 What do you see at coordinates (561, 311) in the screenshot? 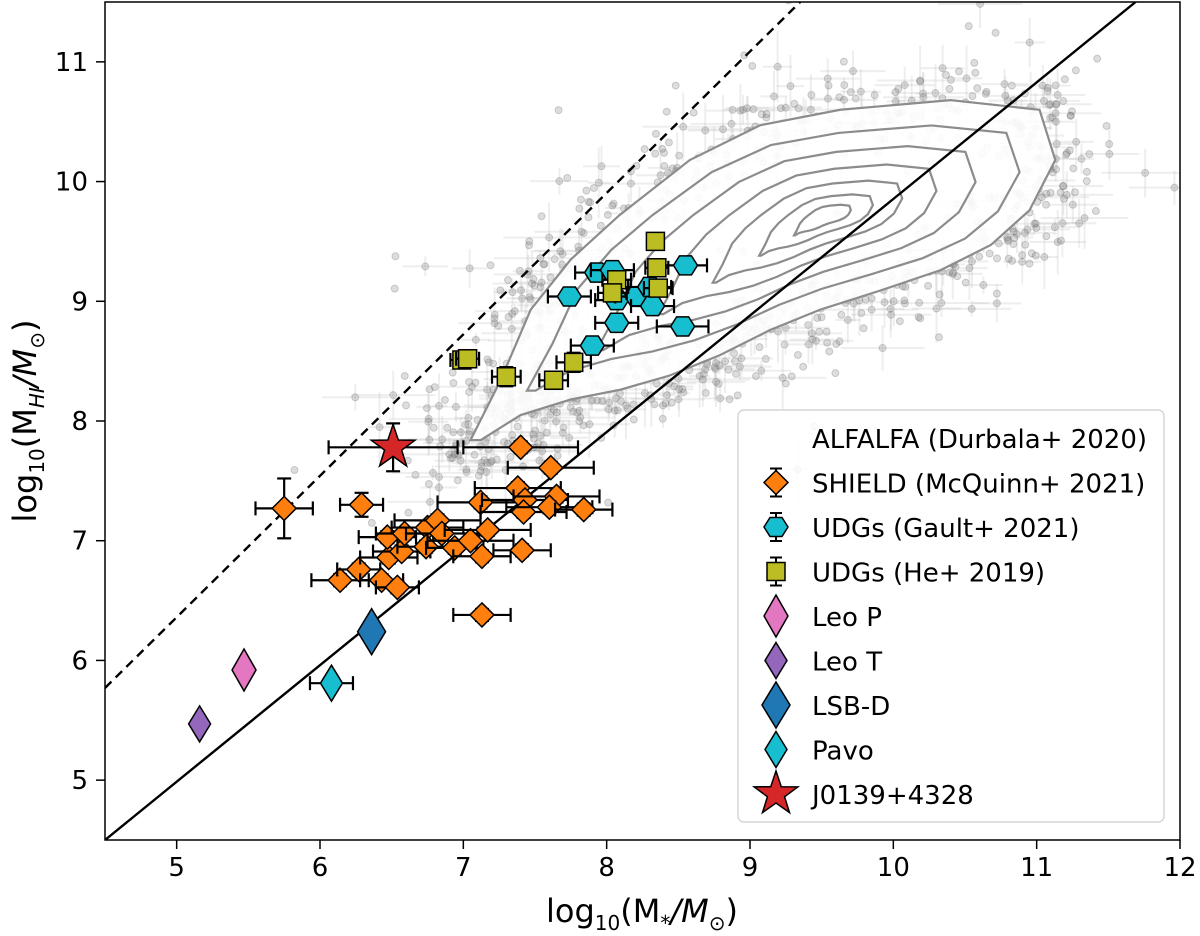
I see `series-udgs-he-2019-` at bounding box center [561, 311].